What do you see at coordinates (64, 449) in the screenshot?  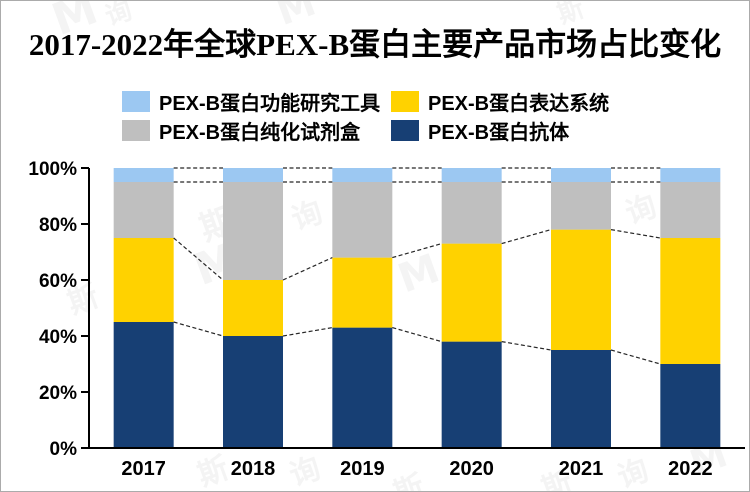 I see `y-tick-label: 0%` at bounding box center [64, 449].